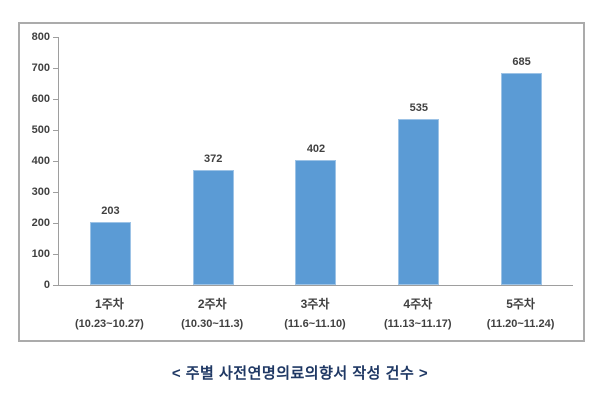  What do you see at coordinates (40, 161) in the screenshot?
I see `y-axis-tick-label: 400` at bounding box center [40, 161].